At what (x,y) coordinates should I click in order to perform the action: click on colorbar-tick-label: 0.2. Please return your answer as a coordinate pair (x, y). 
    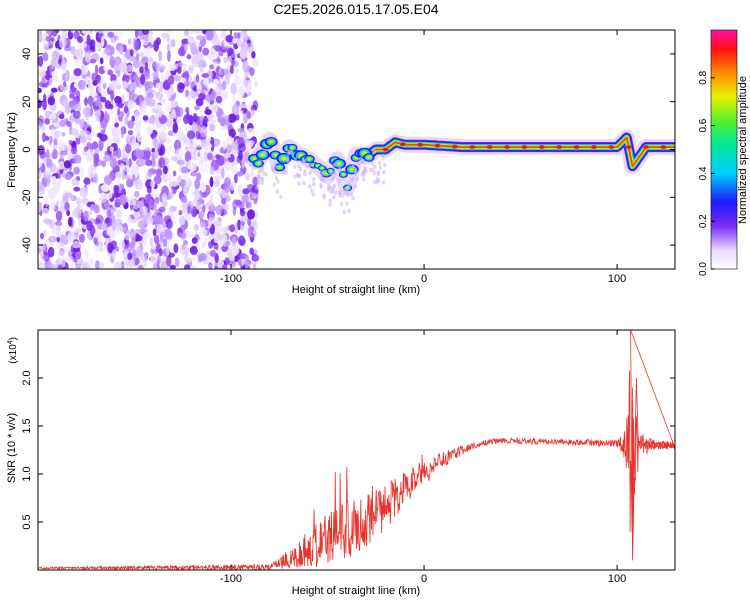
    Looking at the image, I should click on (703, 221).